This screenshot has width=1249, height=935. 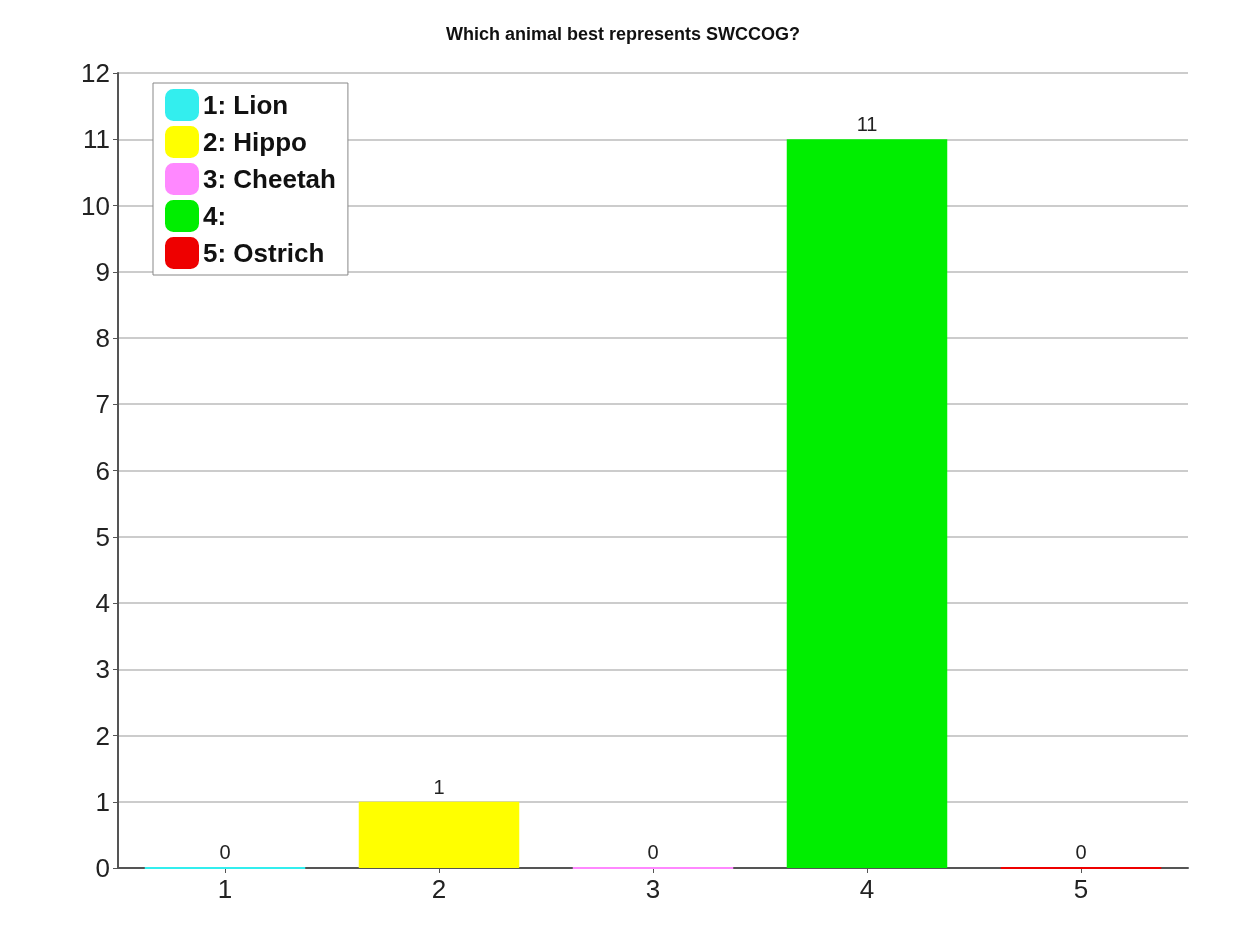 What do you see at coordinates (867, 889) in the screenshot?
I see `x-tick-label: 4` at bounding box center [867, 889].